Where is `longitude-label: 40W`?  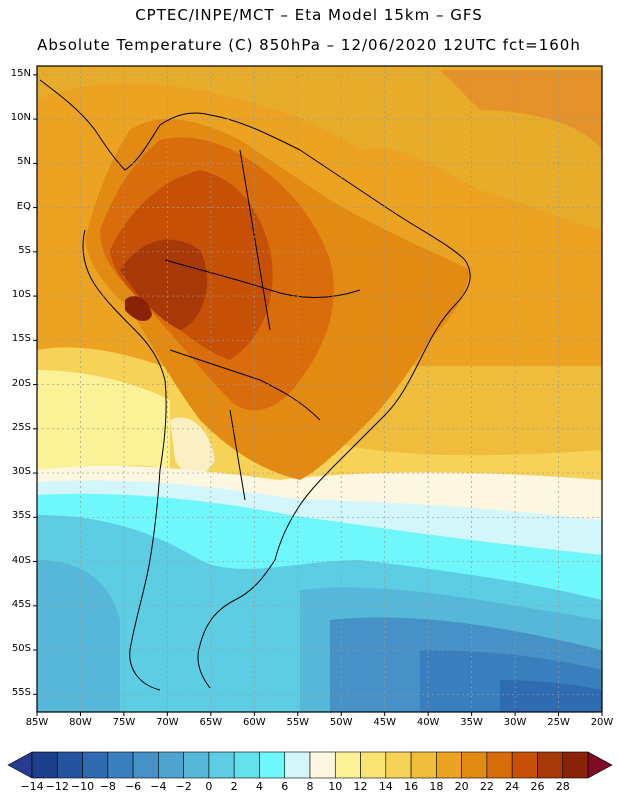 longitude-label: 40W is located at coordinates (428, 722).